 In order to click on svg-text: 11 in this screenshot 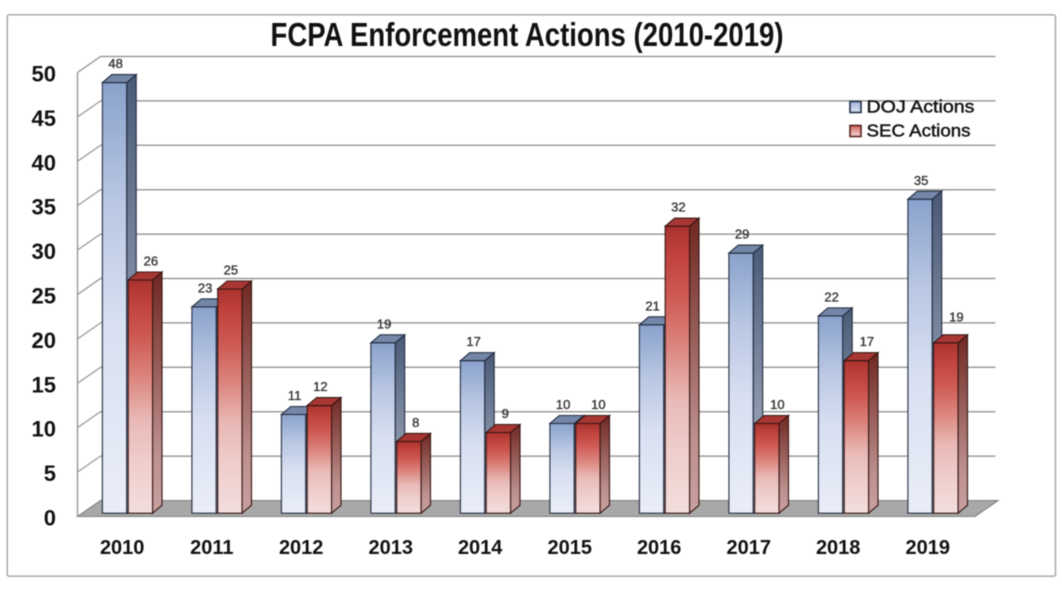, I will do `click(295, 395)`.